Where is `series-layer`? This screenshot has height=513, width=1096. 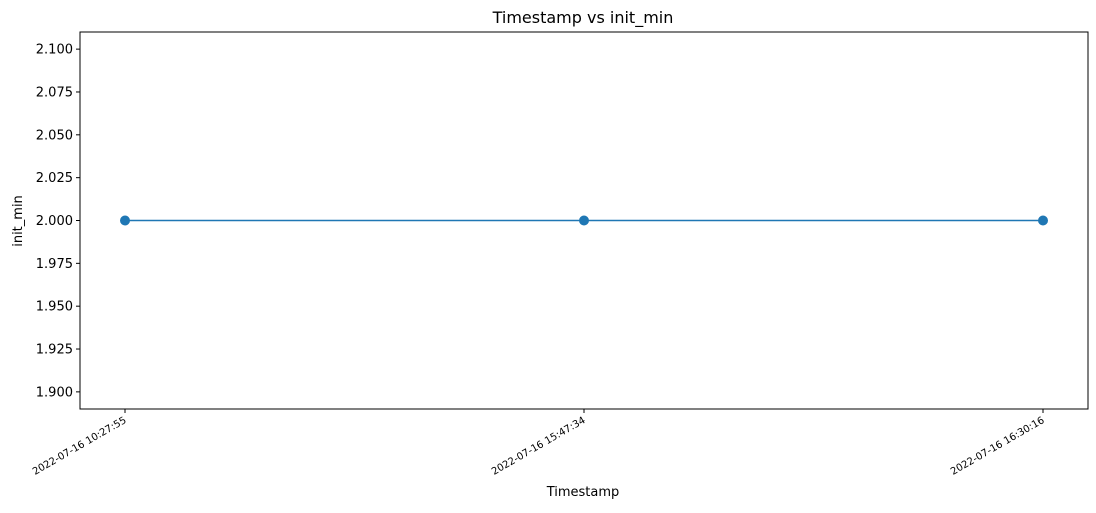 series-layer is located at coordinates (584, 220).